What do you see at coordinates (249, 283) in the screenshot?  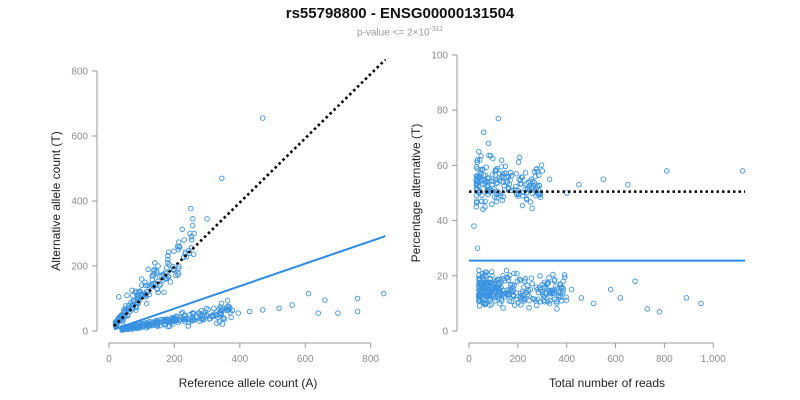 I see `fitted-ratio-line` at bounding box center [249, 283].